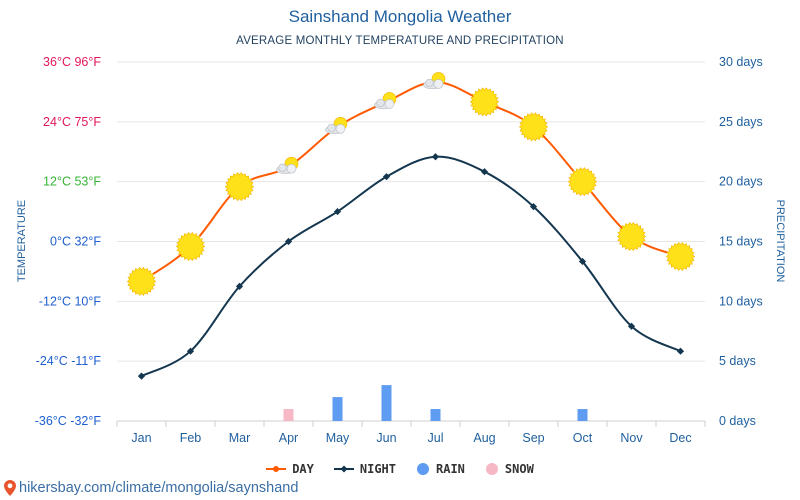 The height and width of the screenshot is (500, 800). Describe the element at coordinates (450, 469) in the screenshot. I see `legend-rain-label: RAIN` at that location.